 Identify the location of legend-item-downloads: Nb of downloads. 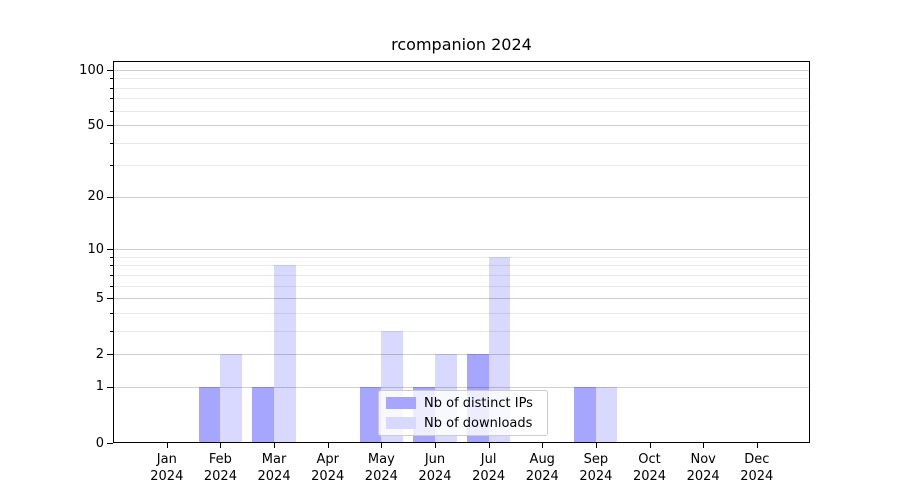
(463, 423).